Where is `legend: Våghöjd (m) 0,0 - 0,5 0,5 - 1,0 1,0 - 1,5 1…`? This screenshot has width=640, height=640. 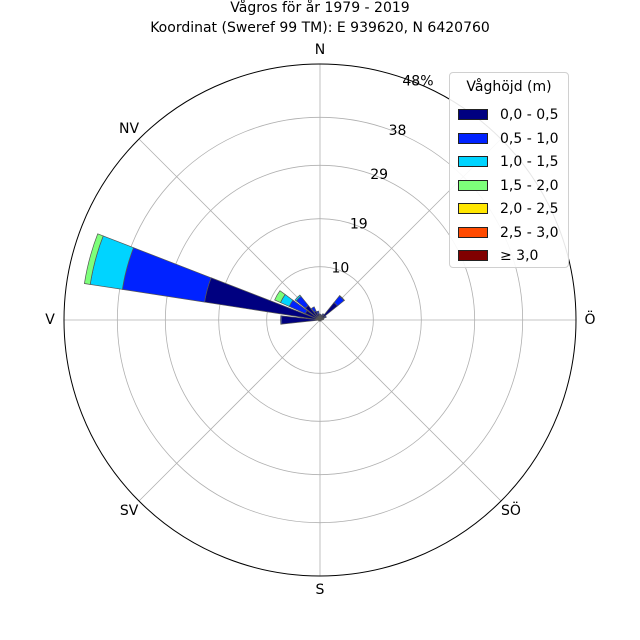 legend: Våghöjd (m) 0,0 - 0,5 0,5 - 1,0 1,0 - 1,5 1… is located at coordinates (509, 170).